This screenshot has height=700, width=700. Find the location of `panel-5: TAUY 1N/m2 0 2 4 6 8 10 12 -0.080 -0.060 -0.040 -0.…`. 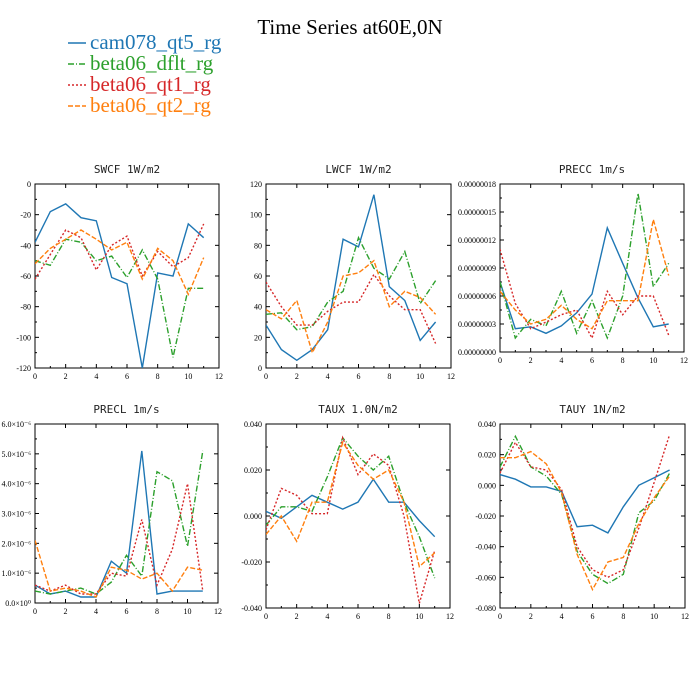

panel-5: TAUY 1N/m2 0 2 4 6 8 10 12 -0.080 -0.060 -0.040 -0.… is located at coordinates (582, 512).